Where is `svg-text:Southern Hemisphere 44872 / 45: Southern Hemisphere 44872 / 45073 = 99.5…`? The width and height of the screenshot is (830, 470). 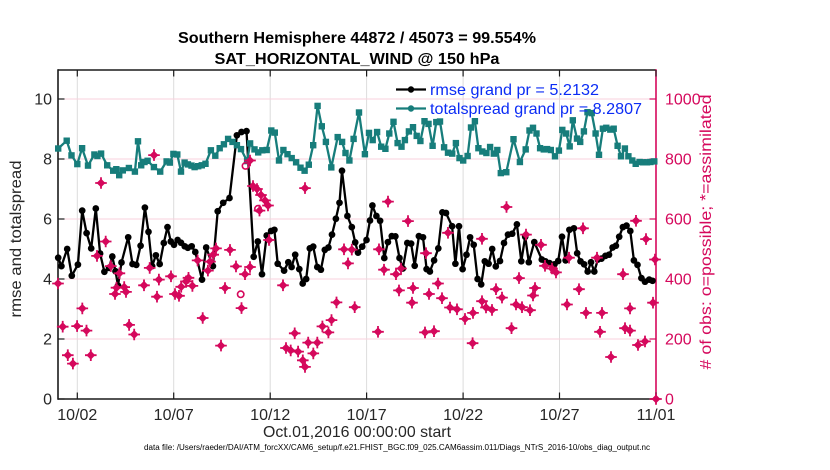
svg-text:Southern Hemisphere 44872 / 45: Southern Hemisphere 44872 / 45073 = 99.5… is located at coordinates (357, 38).